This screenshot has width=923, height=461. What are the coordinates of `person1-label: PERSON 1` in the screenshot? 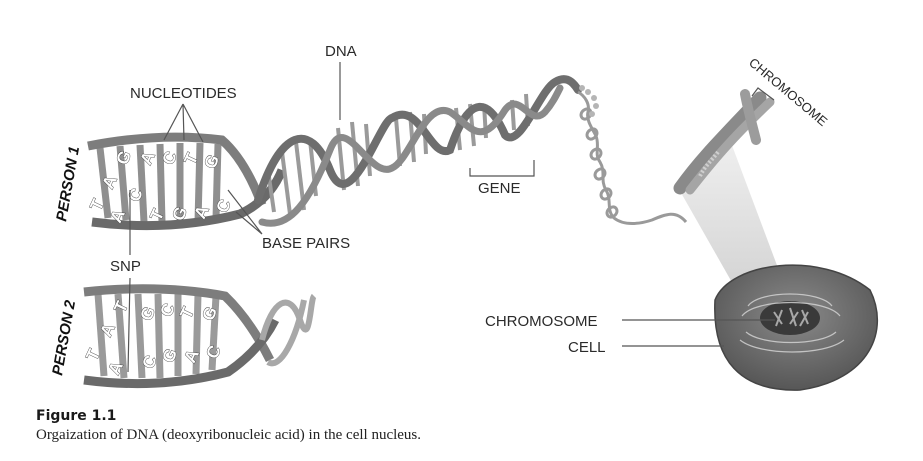 It's located at (68, 184).